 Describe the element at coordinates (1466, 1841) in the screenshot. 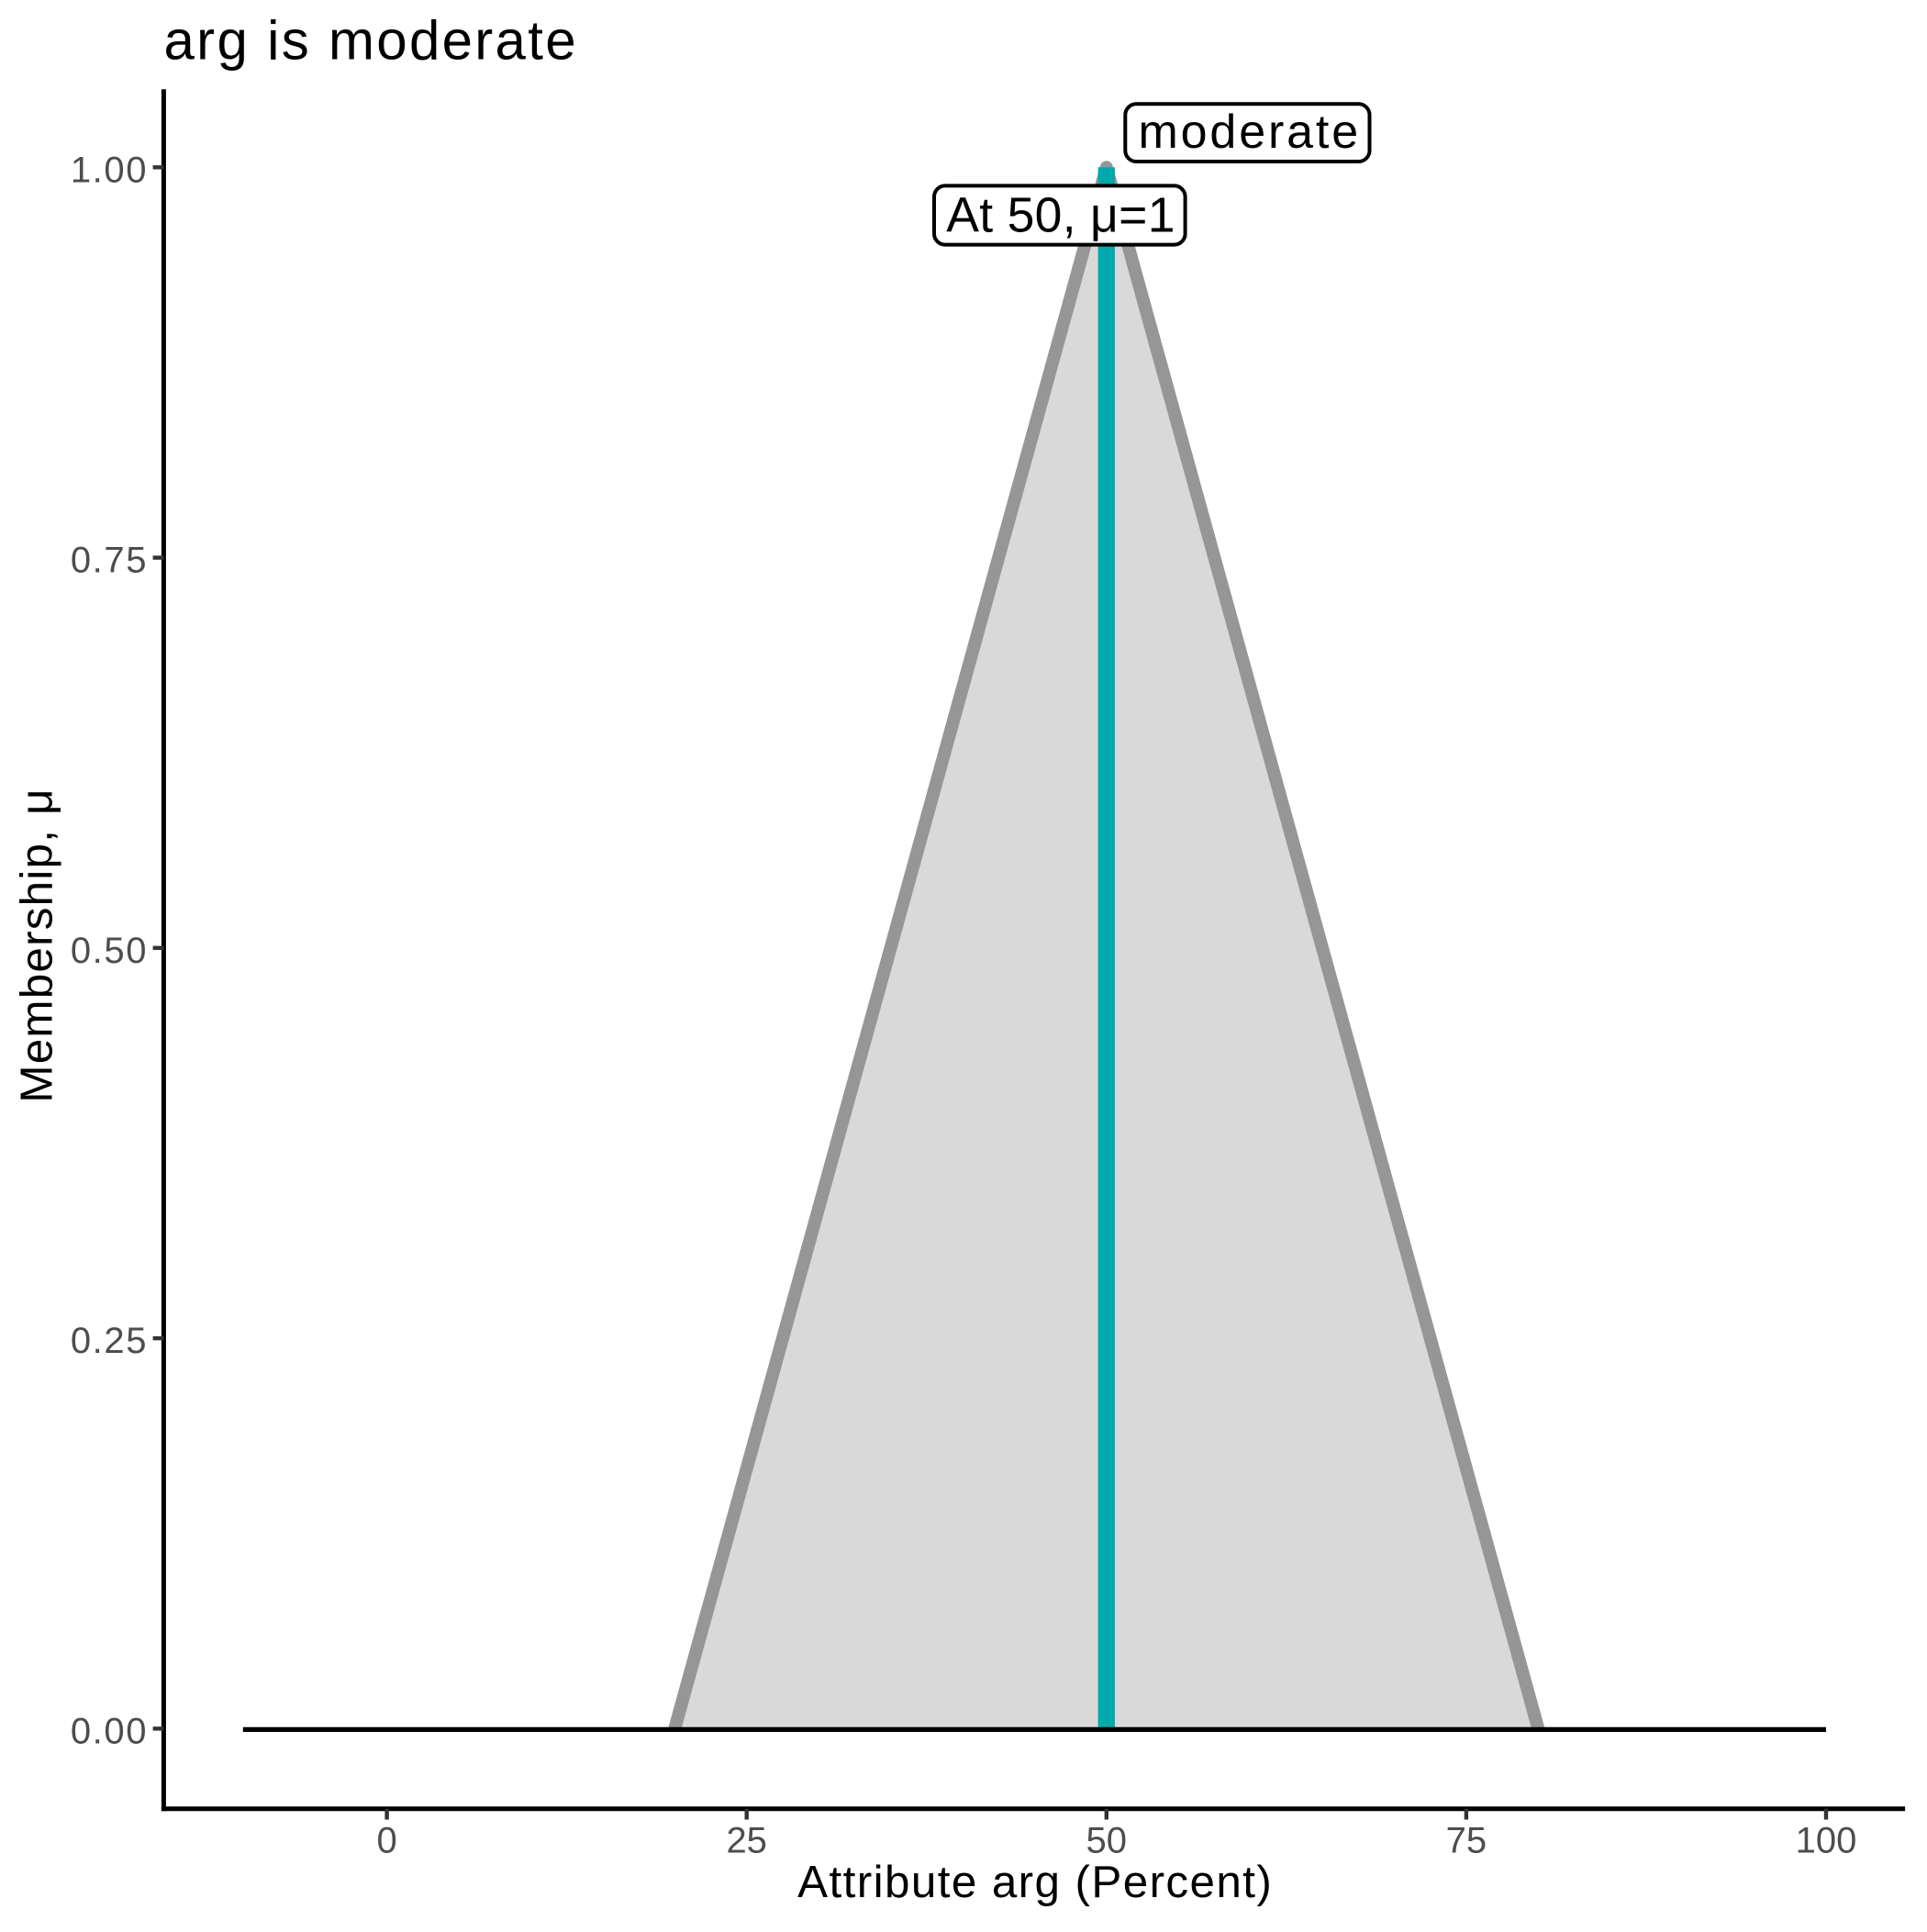

I see `svg-text: 75` at that location.